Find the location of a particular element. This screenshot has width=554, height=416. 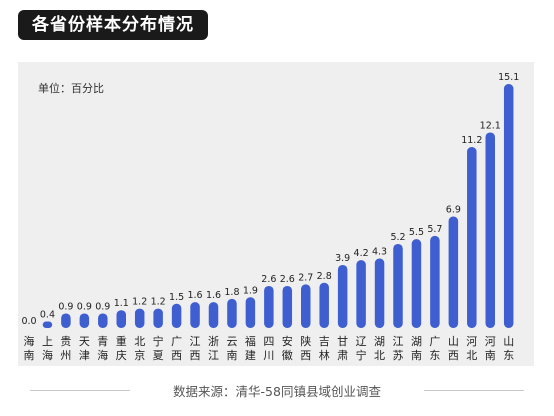

category-label: 宁 is located at coordinates (361, 355).